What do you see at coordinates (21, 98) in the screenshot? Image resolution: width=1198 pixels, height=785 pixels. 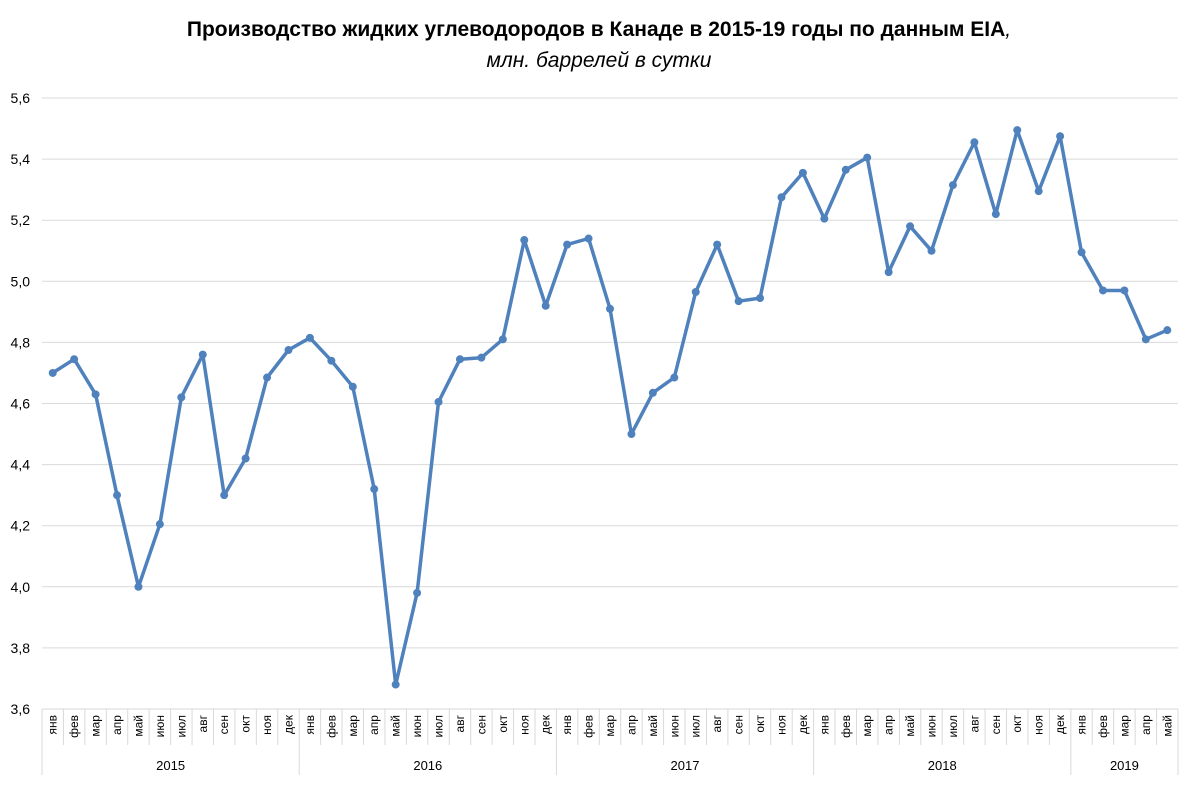 I see `y-tick-label: 5,6` at bounding box center [21, 98].